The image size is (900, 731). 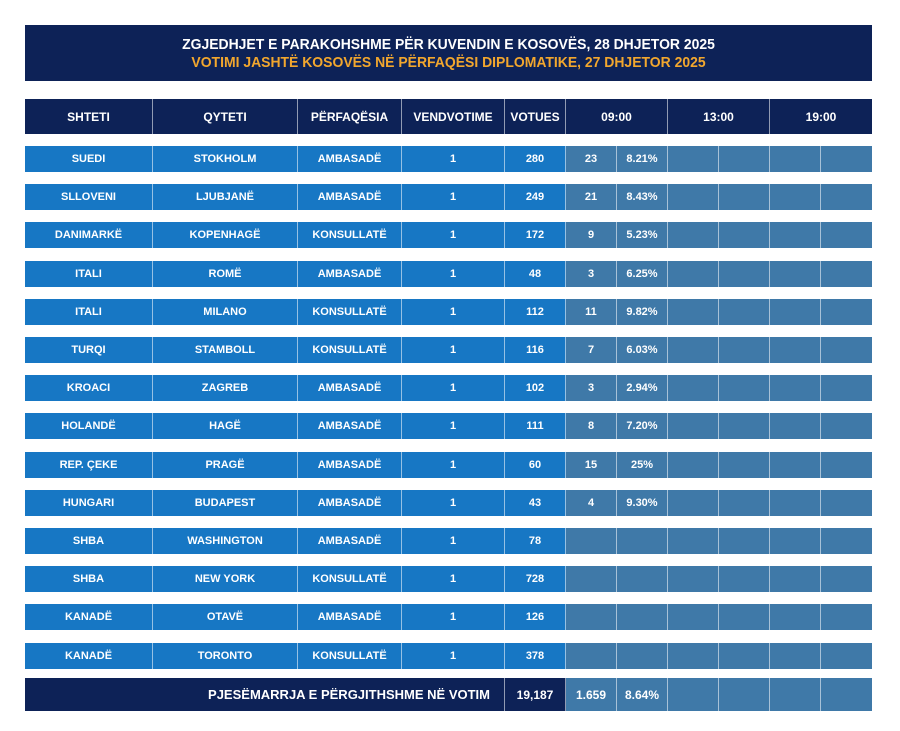 What do you see at coordinates (225, 197) in the screenshot?
I see `city-cell: LJUBJANË` at bounding box center [225, 197].